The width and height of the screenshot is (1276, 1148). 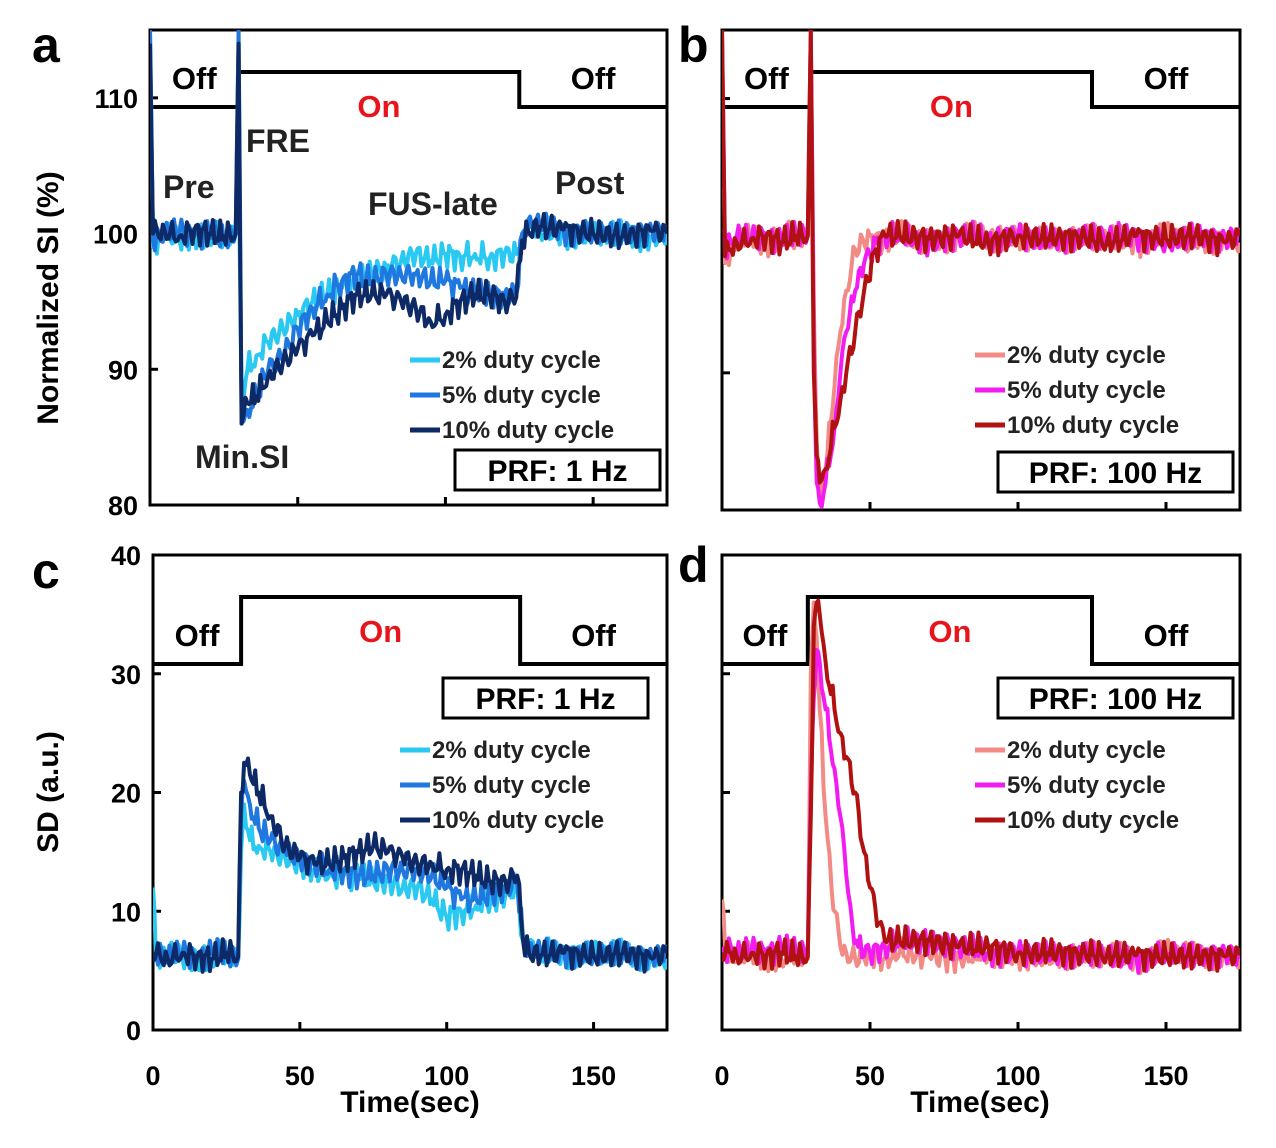 What do you see at coordinates (126, 675) in the screenshot?
I see `y-tick-label: 30` at bounding box center [126, 675].